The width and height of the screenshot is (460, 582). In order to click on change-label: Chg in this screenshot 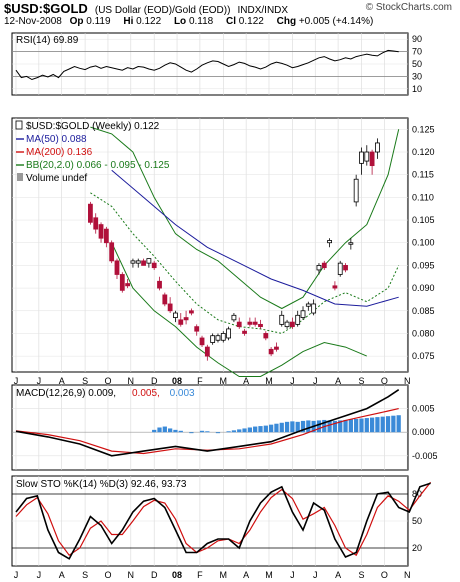, I will do `click(286, 21)`.